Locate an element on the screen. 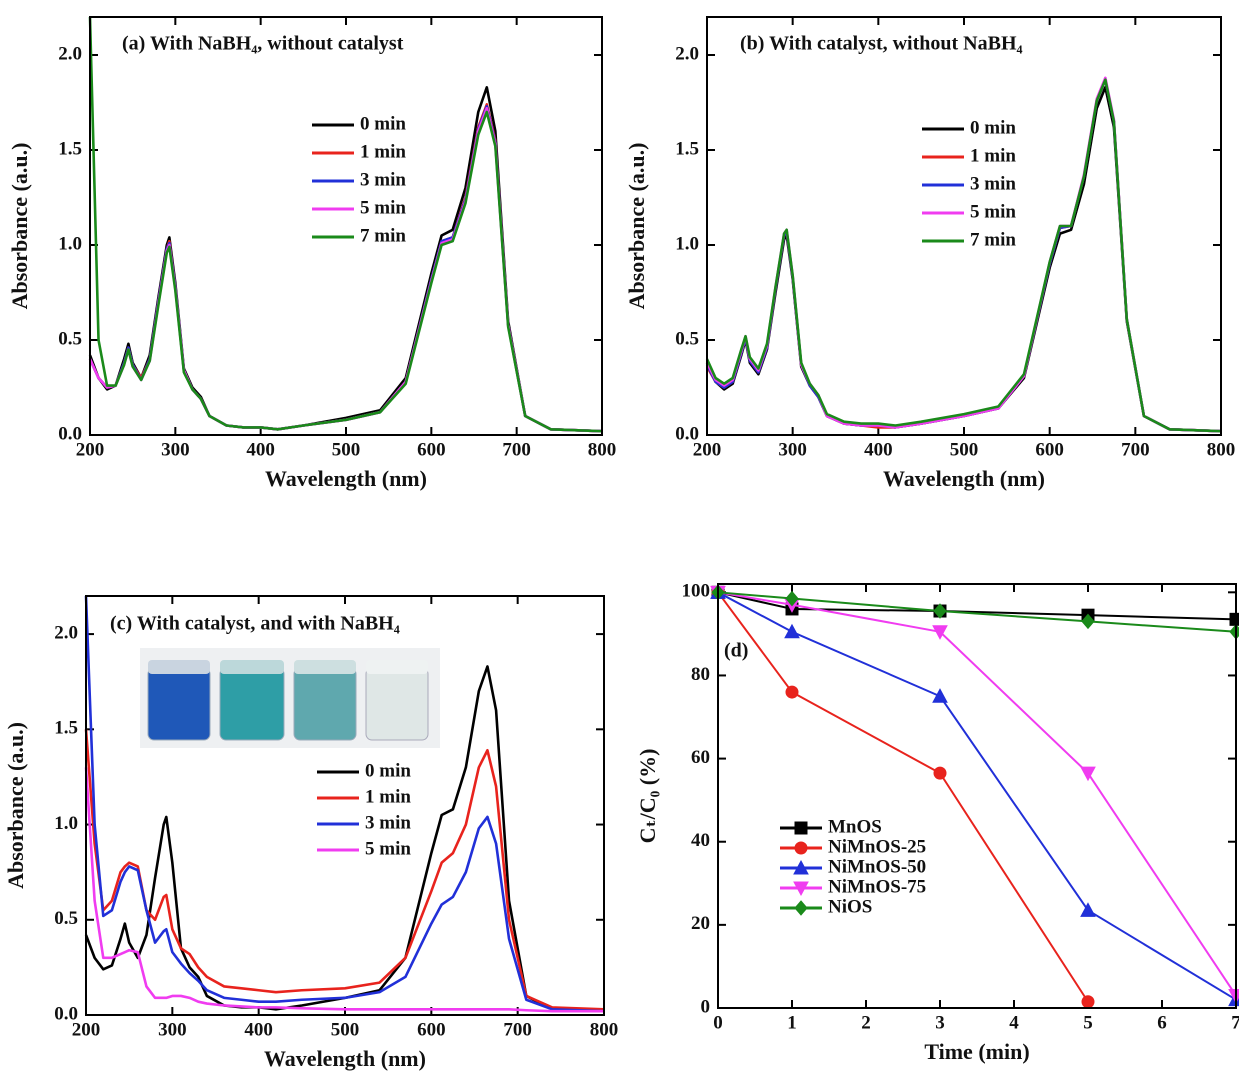  x-tick-label: 4 is located at coordinates (1014, 1022).